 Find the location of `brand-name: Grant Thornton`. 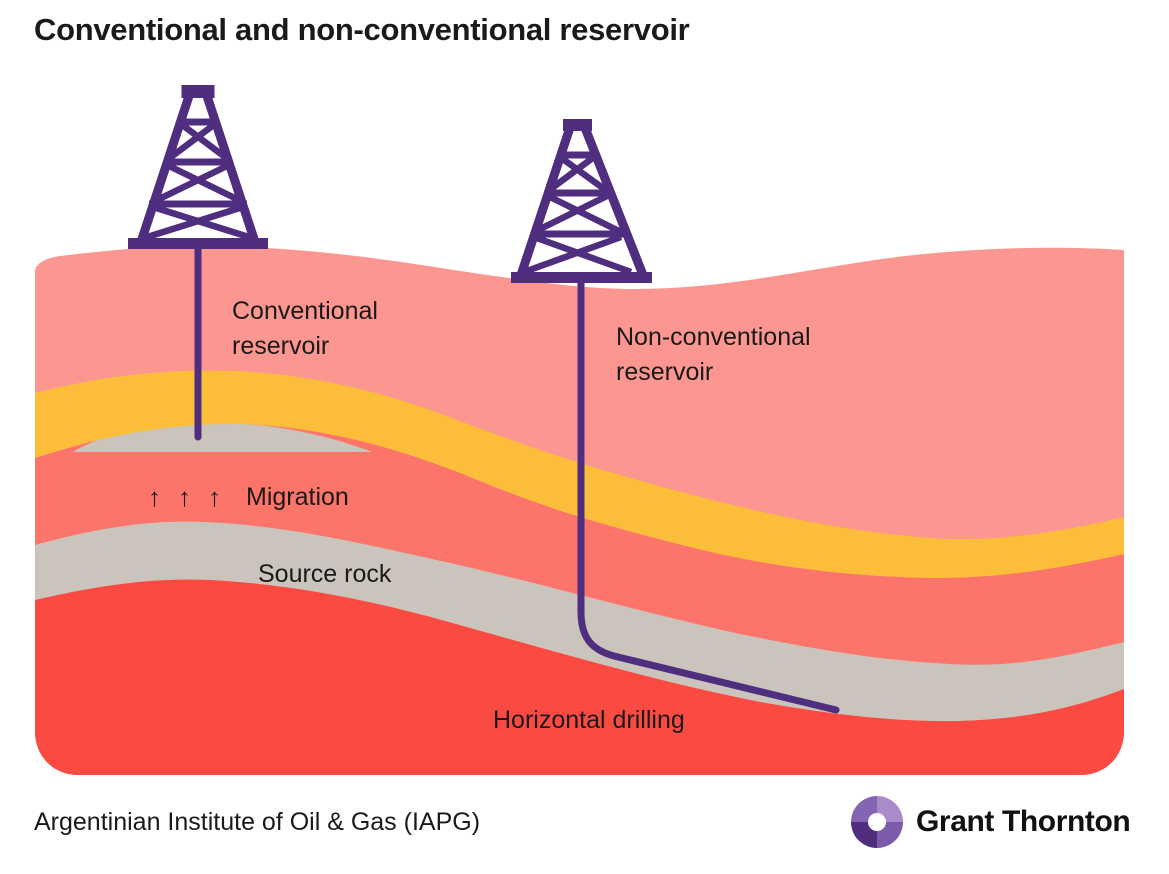

brand-name: Grant Thornton is located at coordinates (1023, 821).